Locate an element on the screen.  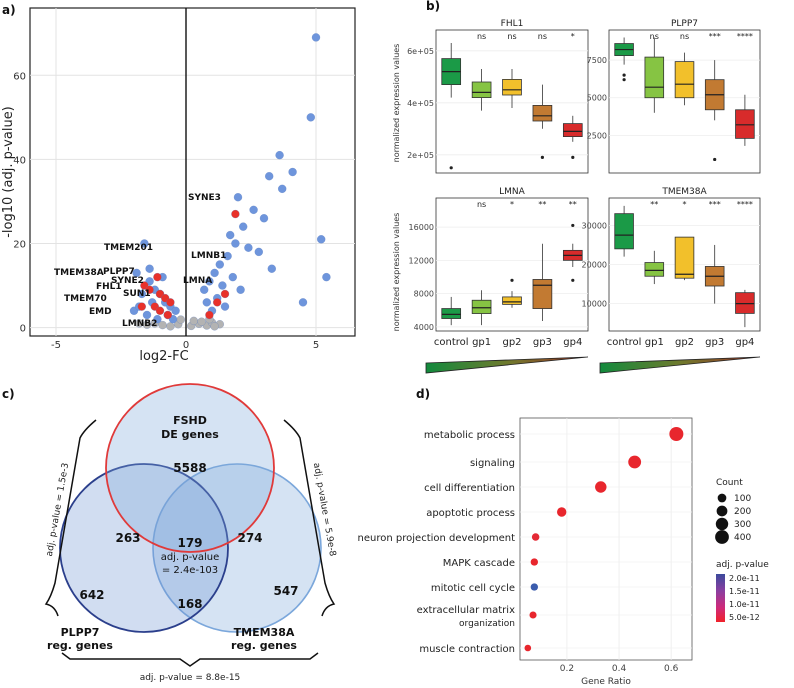
dotplot-term-label: neuron projection development is located at coordinates (437, 538).